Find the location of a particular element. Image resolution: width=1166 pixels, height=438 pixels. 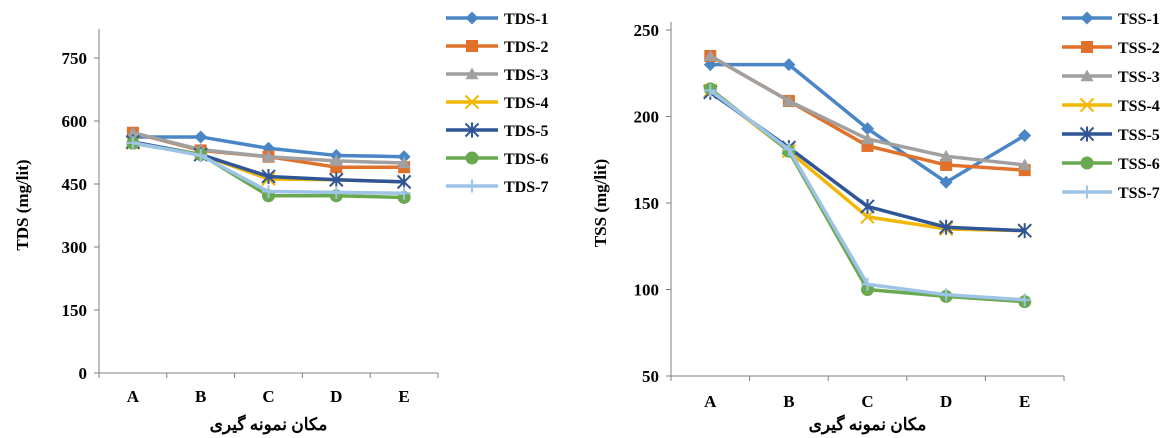

tss-legend-item: TSS-4 is located at coordinates (1111, 106).